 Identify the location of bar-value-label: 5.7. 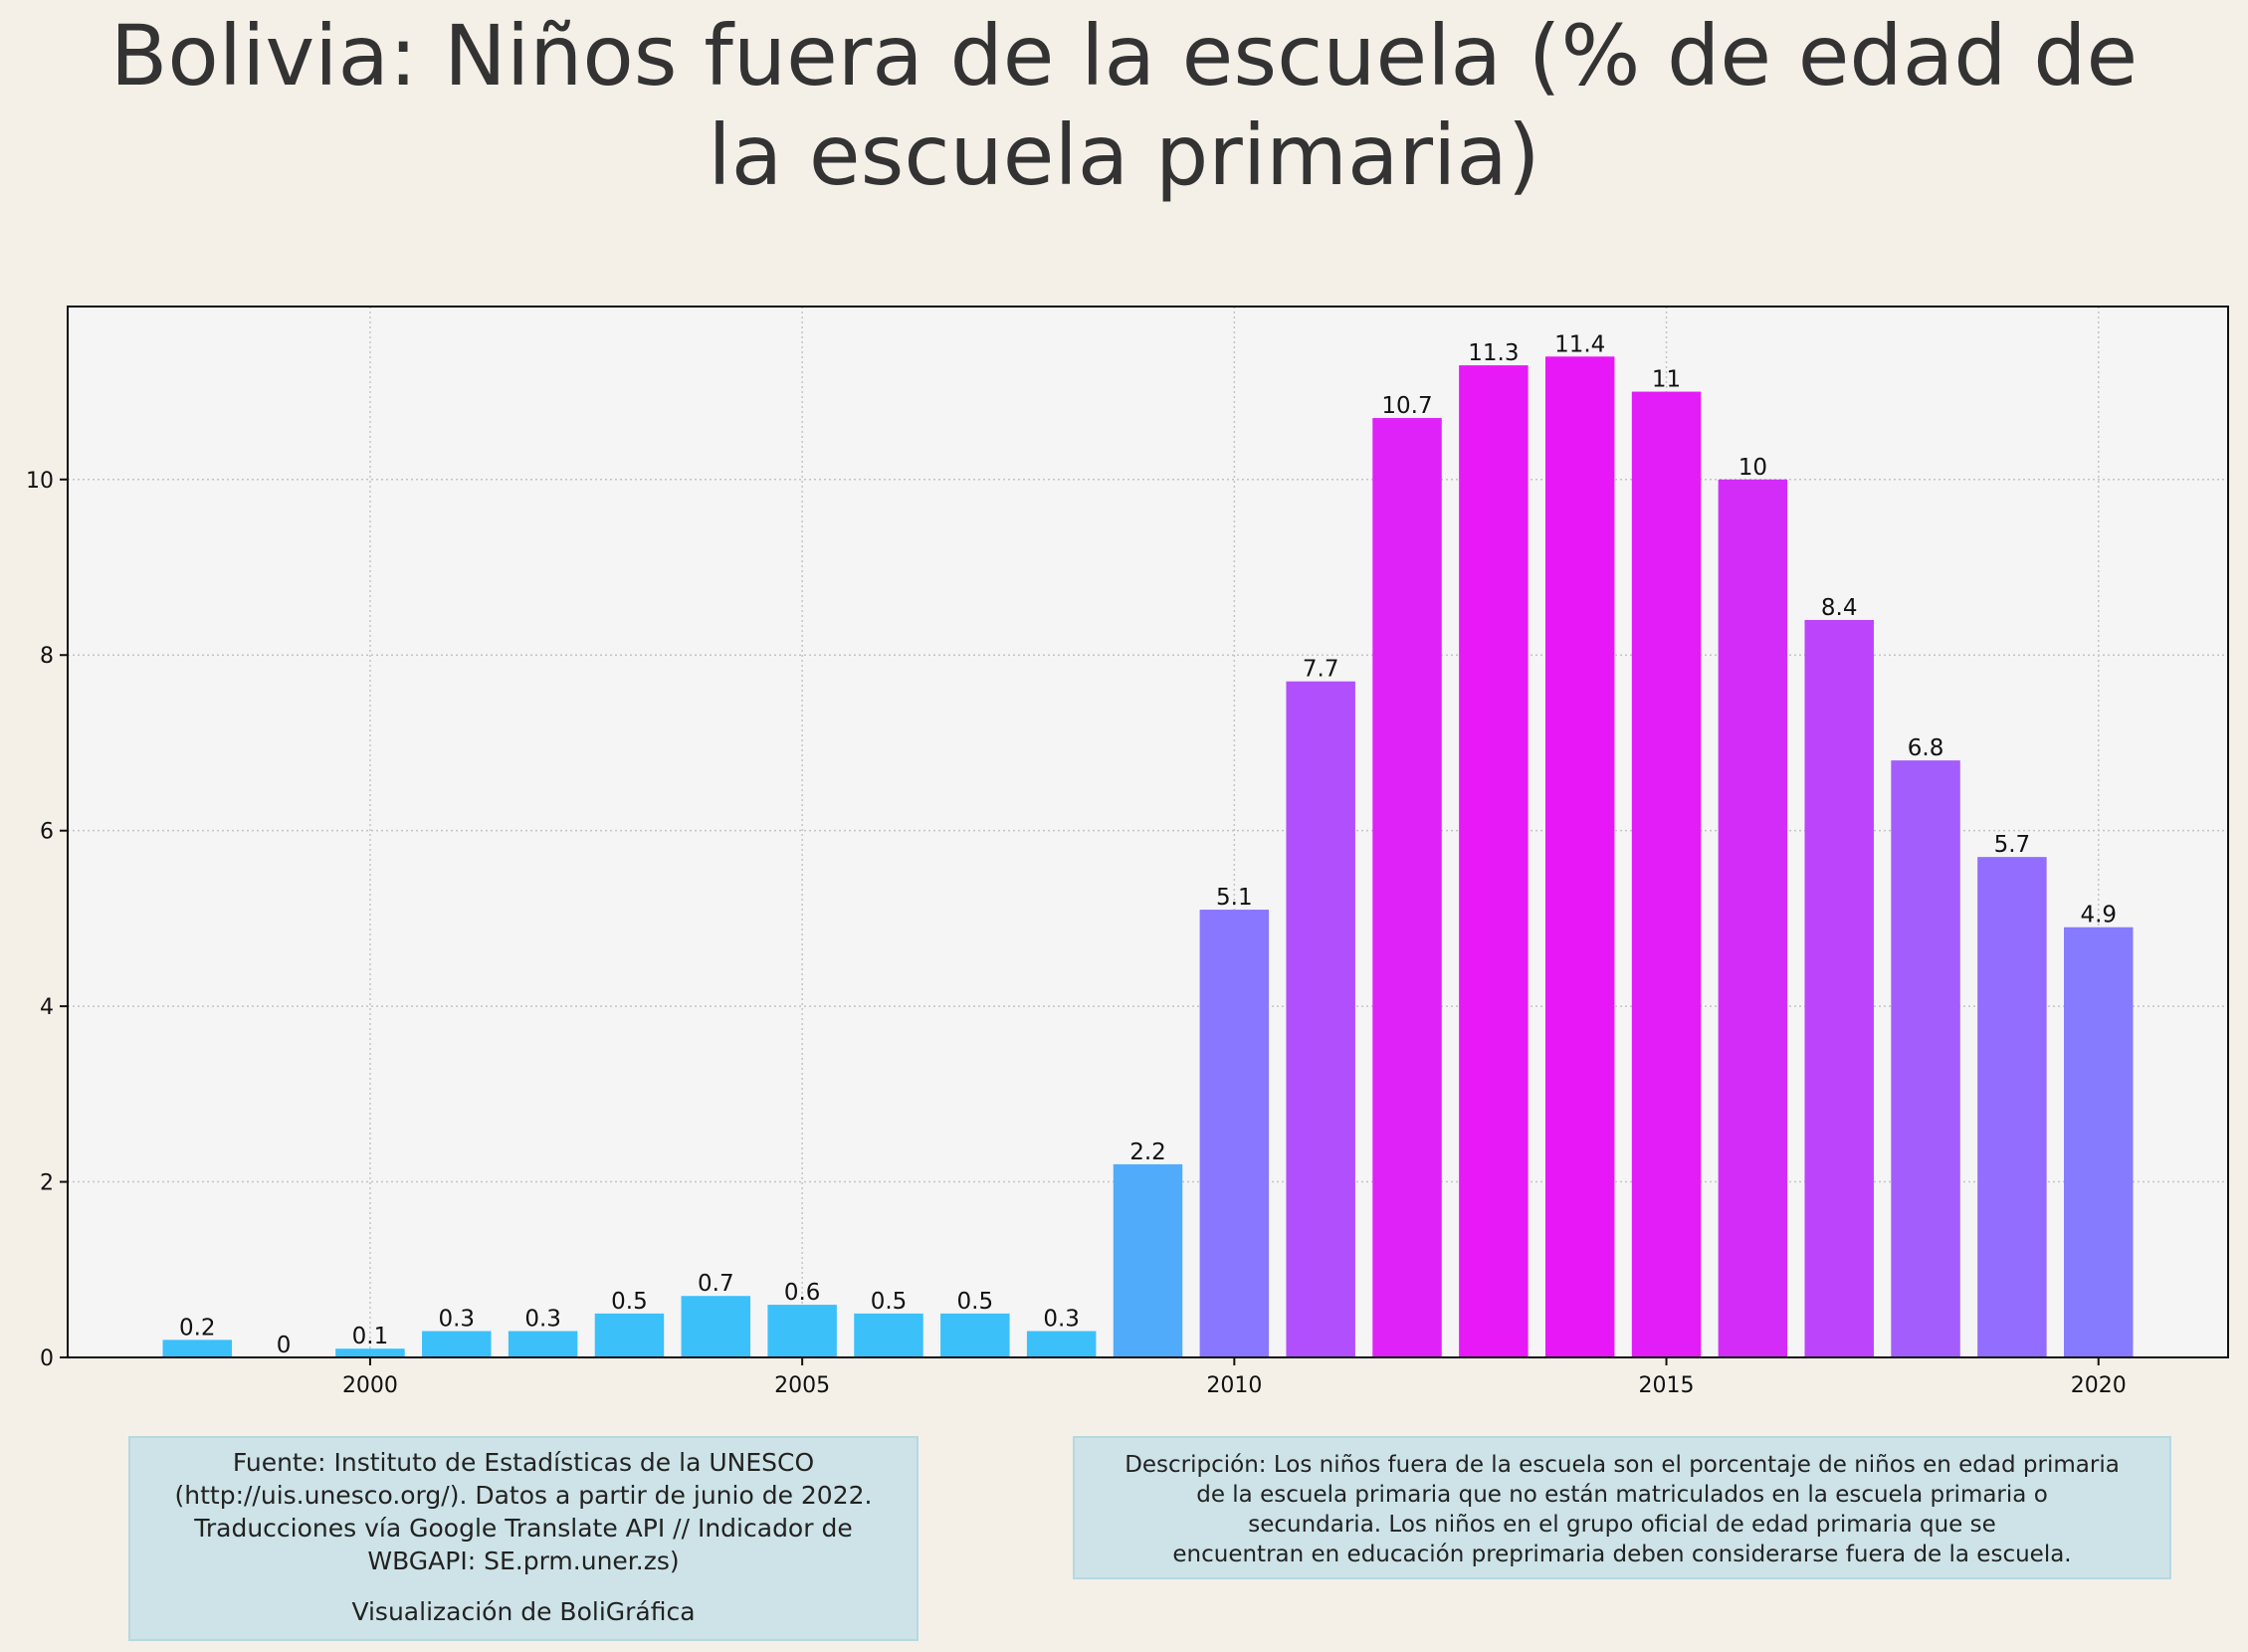
(2012, 845).